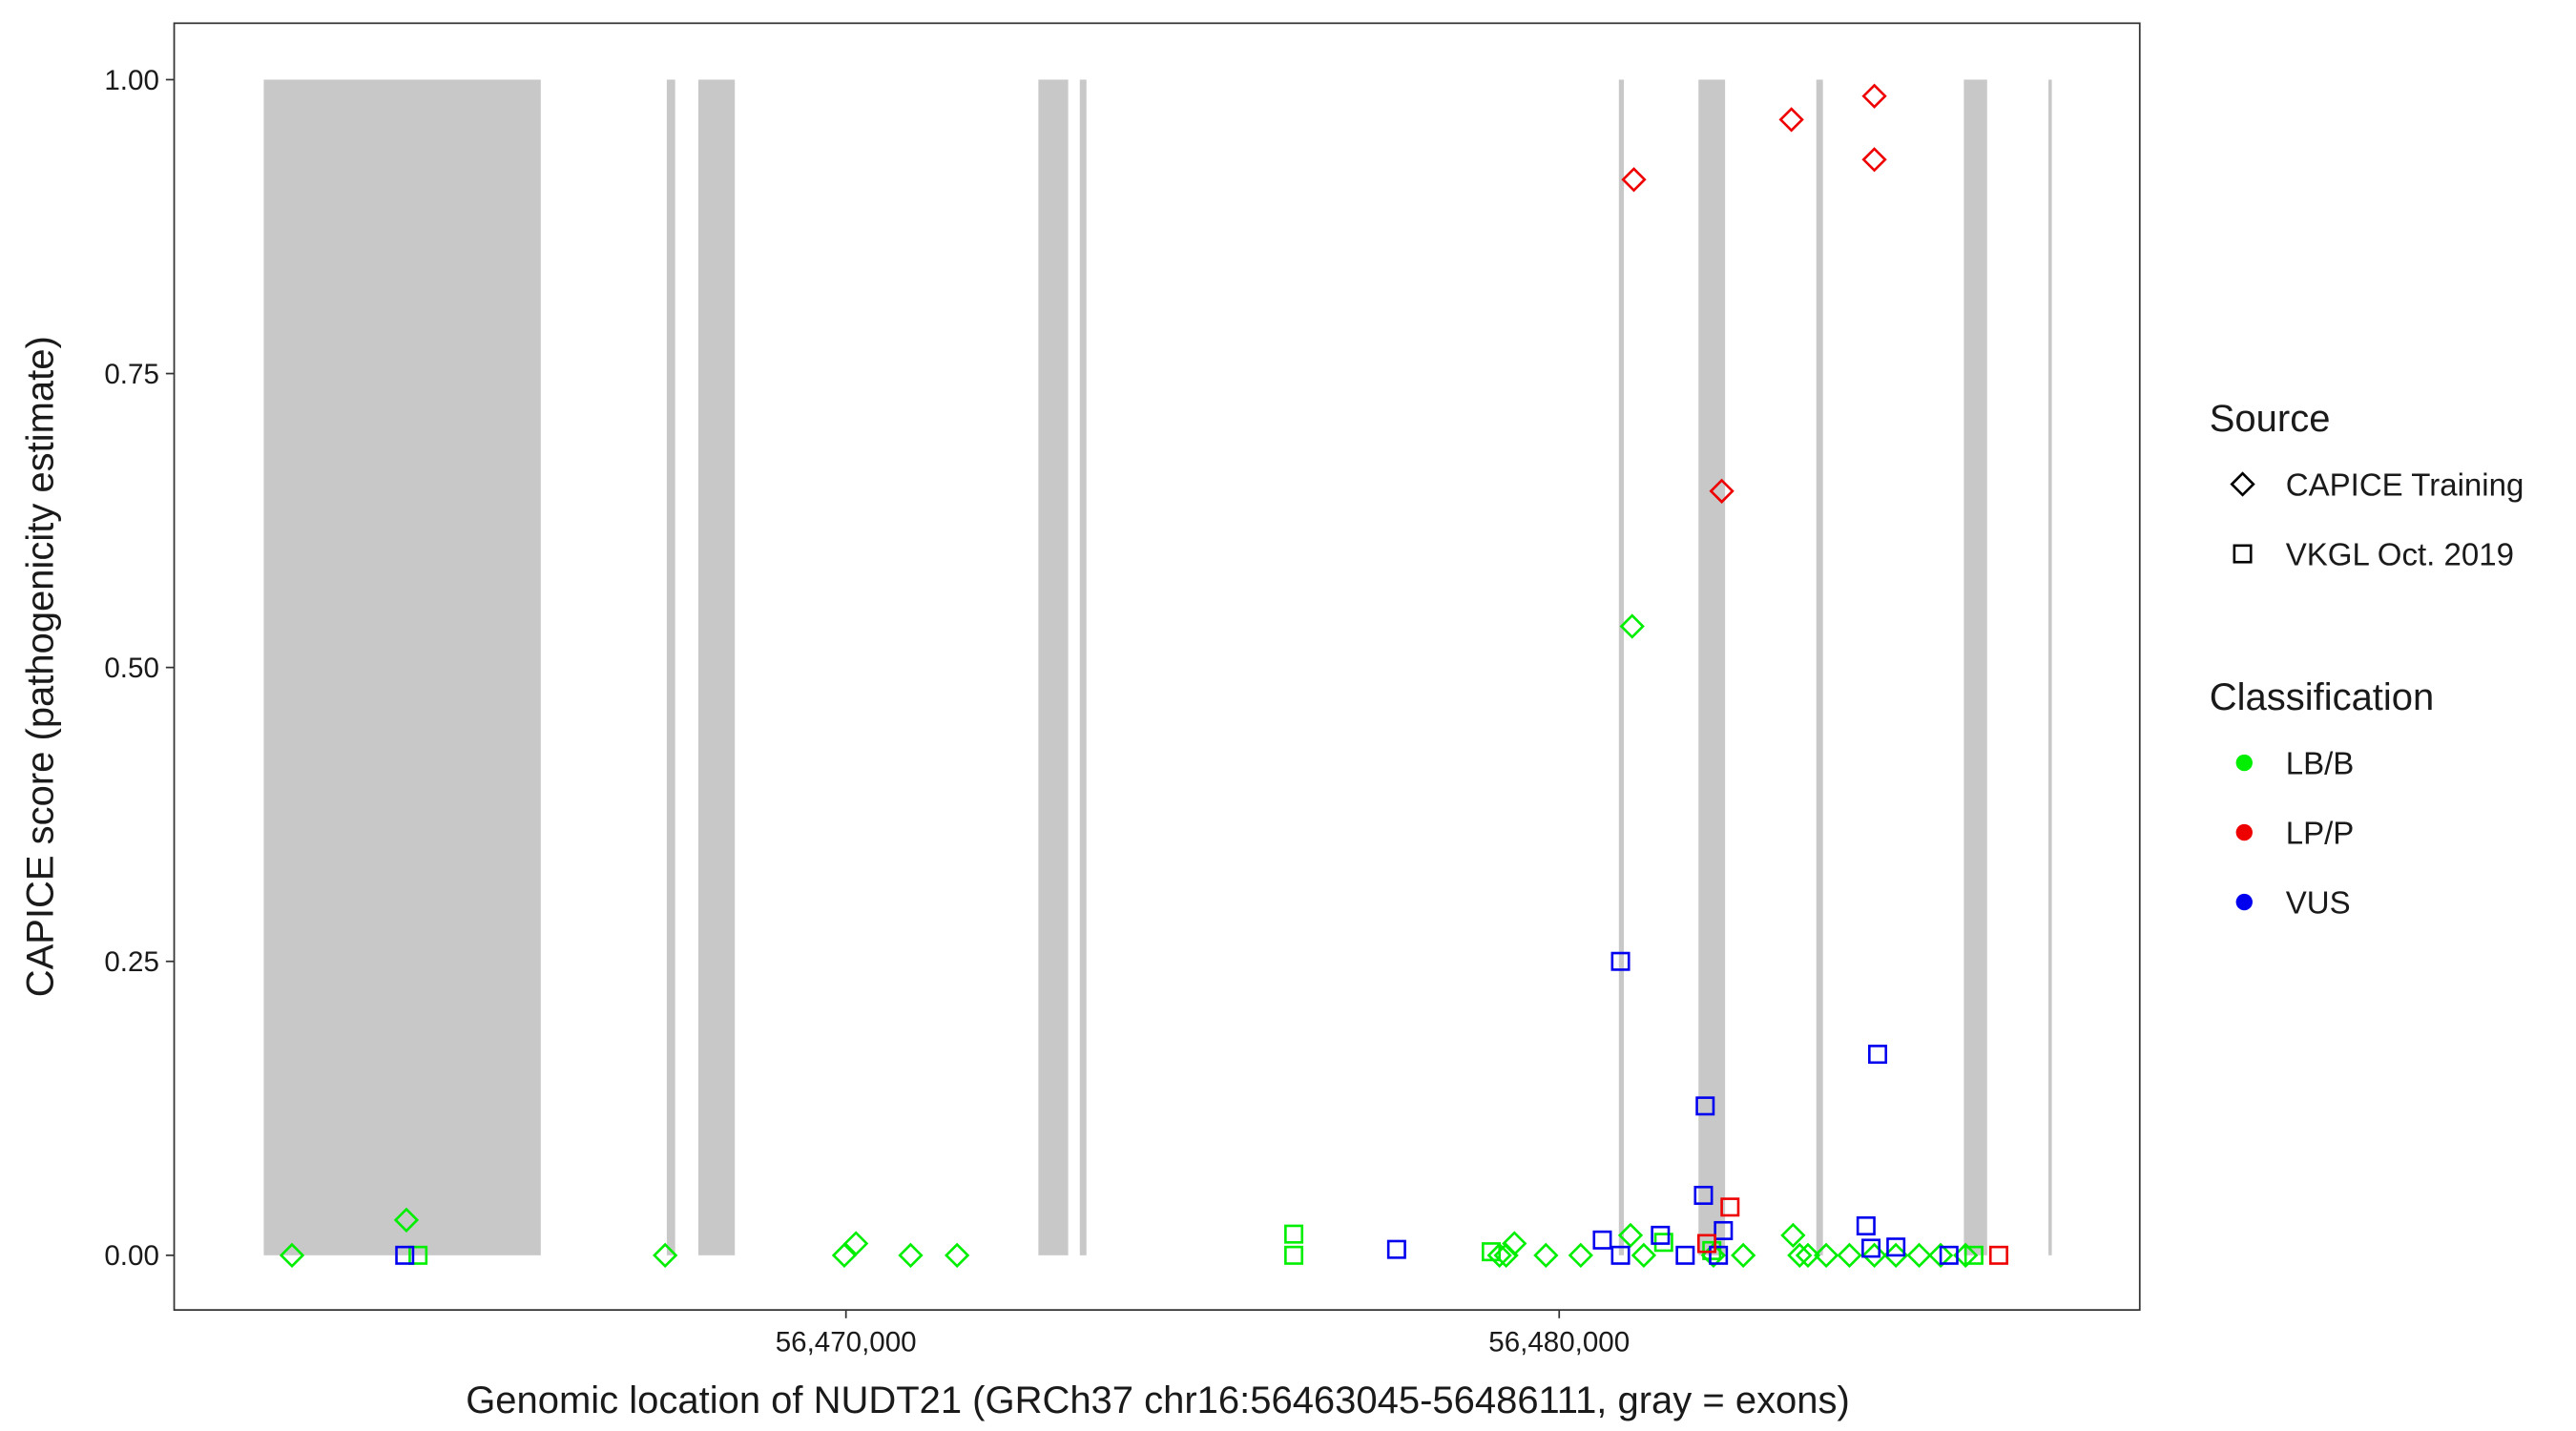 This screenshot has height=1431, width=2576. I want to click on y-axis-title: CAPICE score (pathogenicity estimate), so click(41, 667).